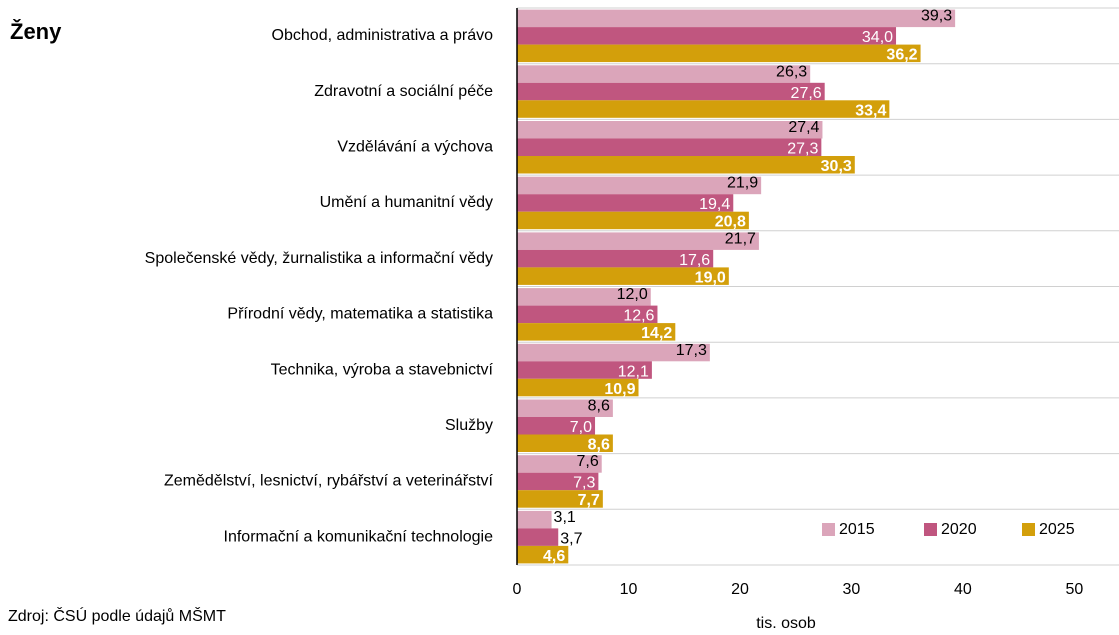 The height and width of the screenshot is (635, 1119). Describe the element at coordinates (36, 31) in the screenshot. I see `chart-title: Ženy` at that location.